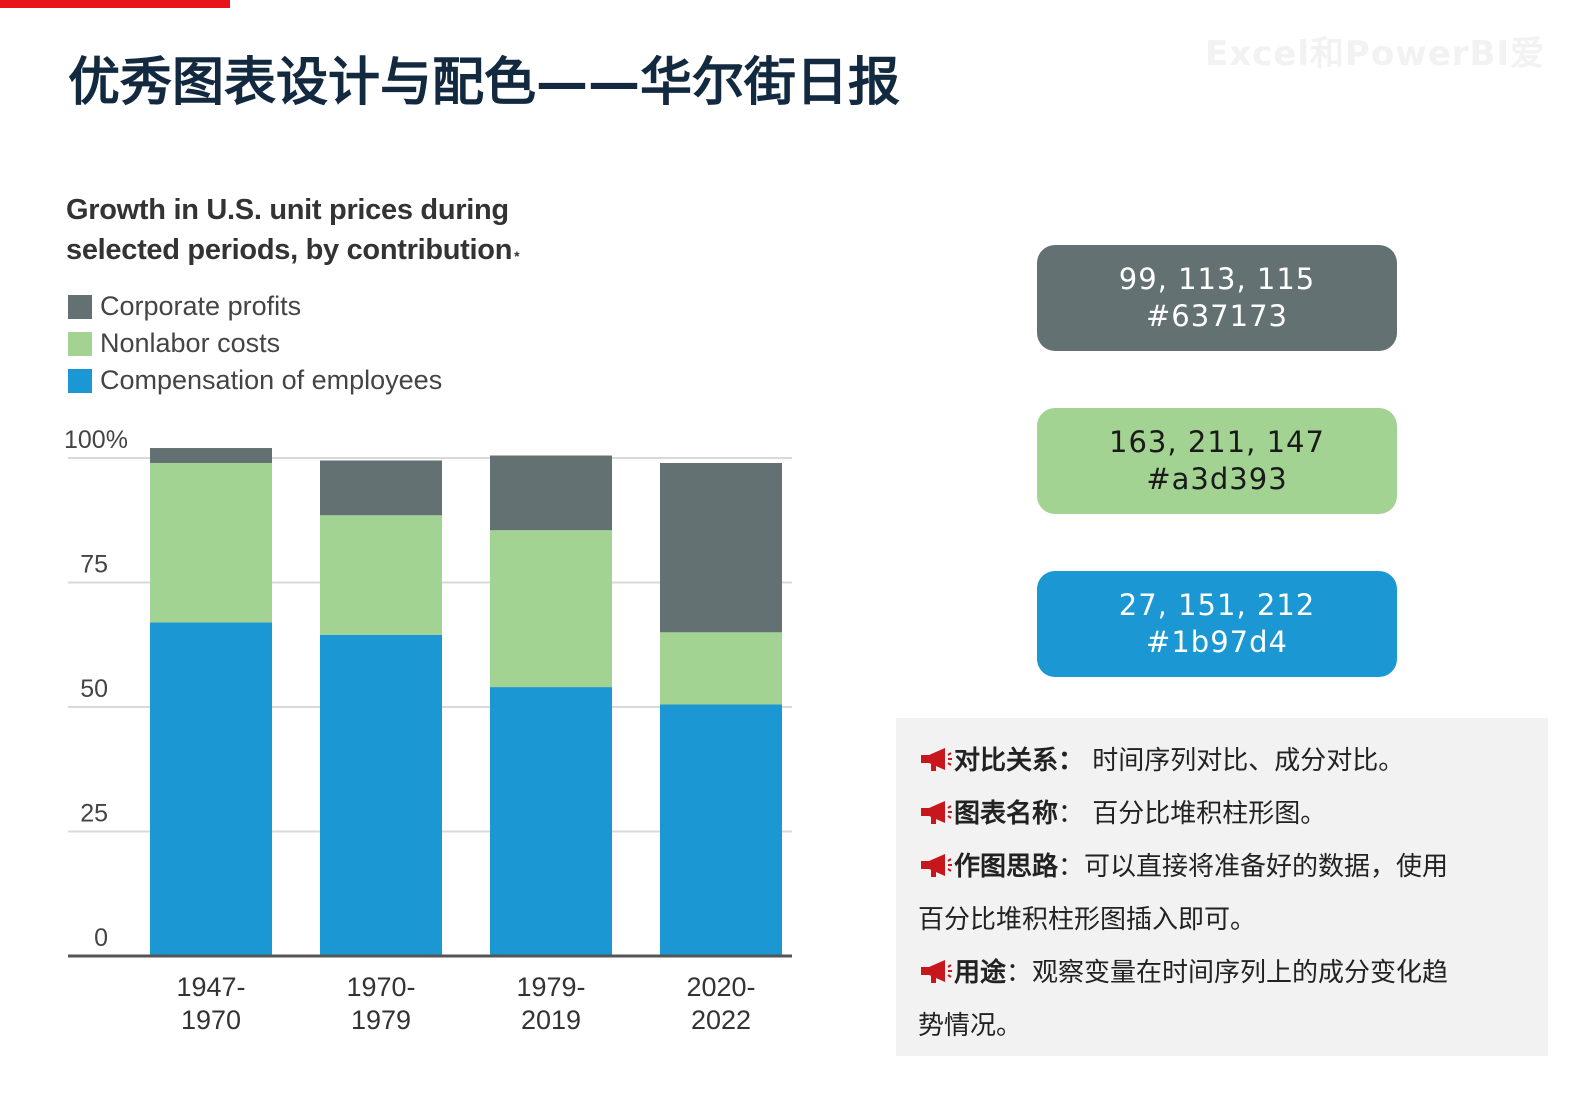 The image size is (1575, 1097). I want to click on y-tick-label: 25, so click(94, 814).